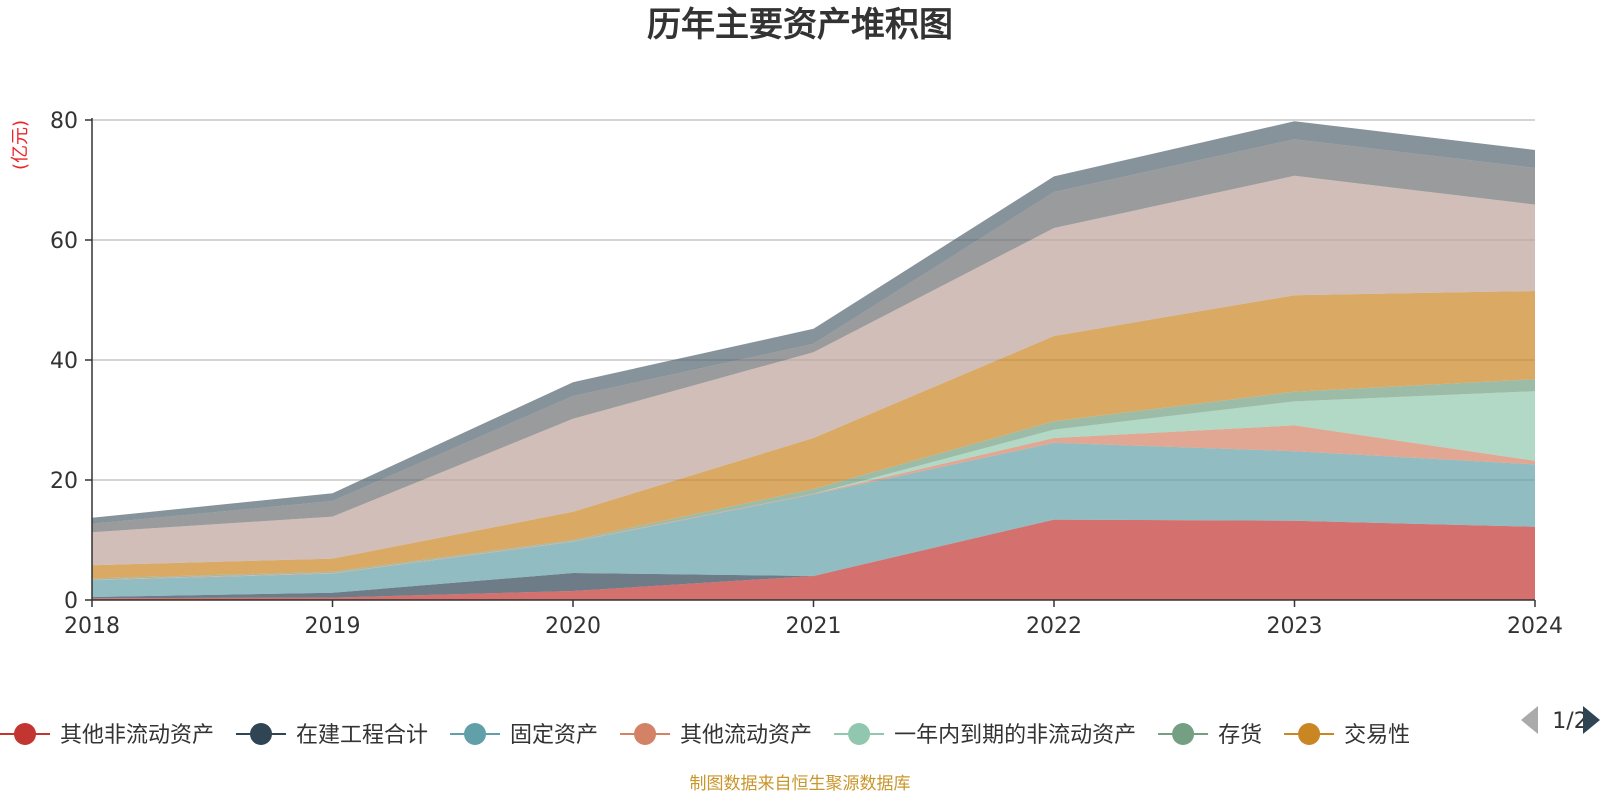  I want to click on legend-item-4: 一年内到期的非流动资产, so click(985, 735).